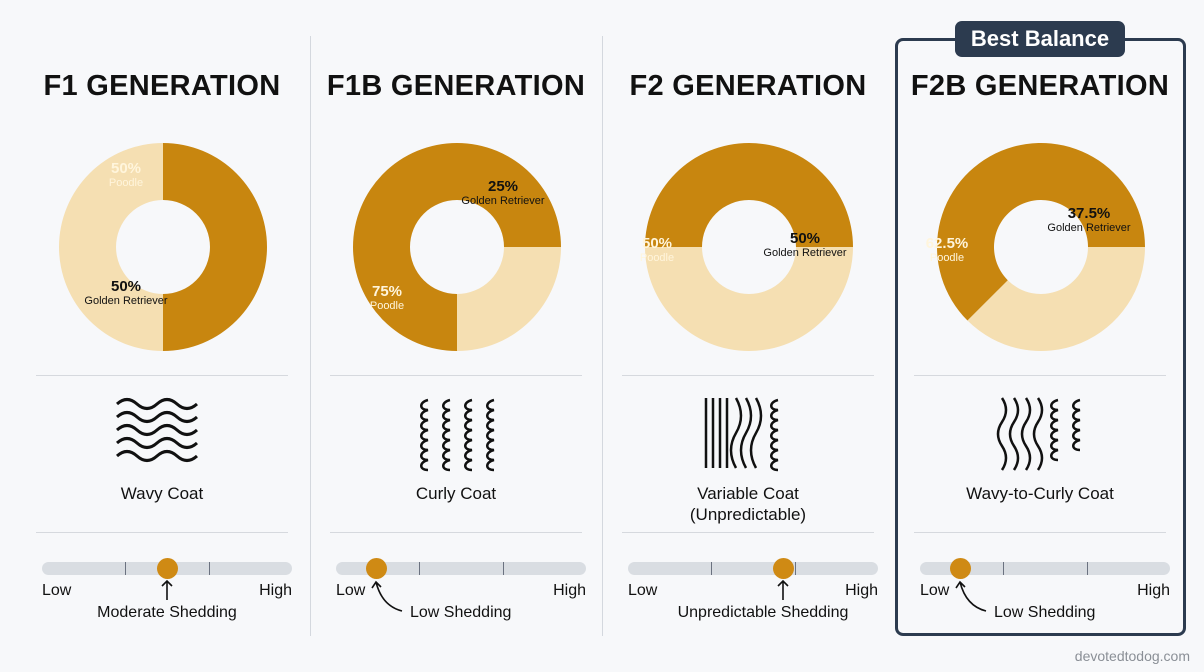 The width and height of the screenshot is (1204, 672). What do you see at coordinates (748, 493) in the screenshot?
I see `coat-type-label: Variable Coat` at bounding box center [748, 493].